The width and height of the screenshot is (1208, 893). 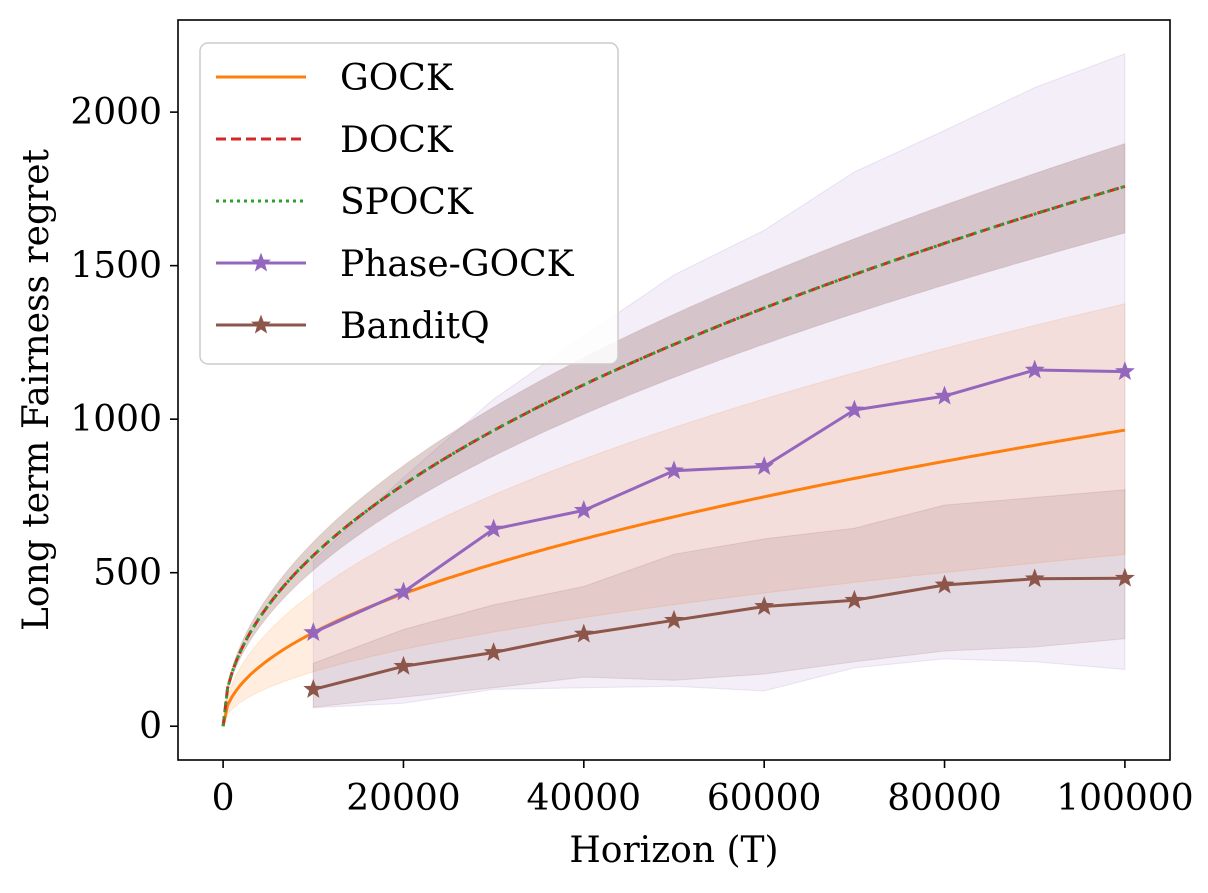 I want to click on x-tick-label: 0, so click(x=223, y=798).